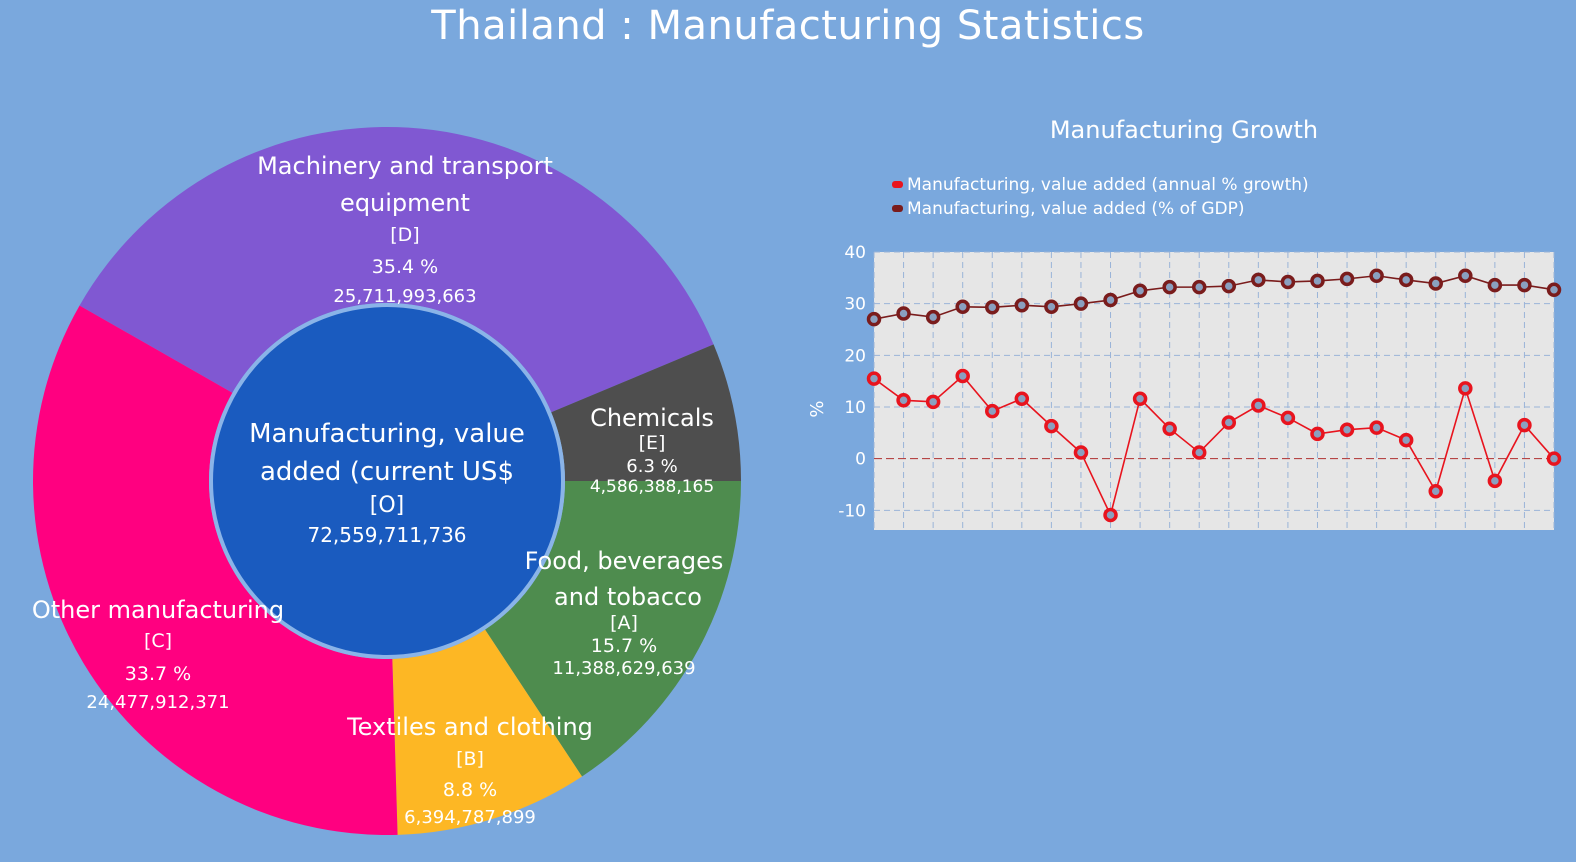 This screenshot has height=862, width=1576. Describe the element at coordinates (852, 511) in the screenshot. I see `y-tick-label: -10` at that location.